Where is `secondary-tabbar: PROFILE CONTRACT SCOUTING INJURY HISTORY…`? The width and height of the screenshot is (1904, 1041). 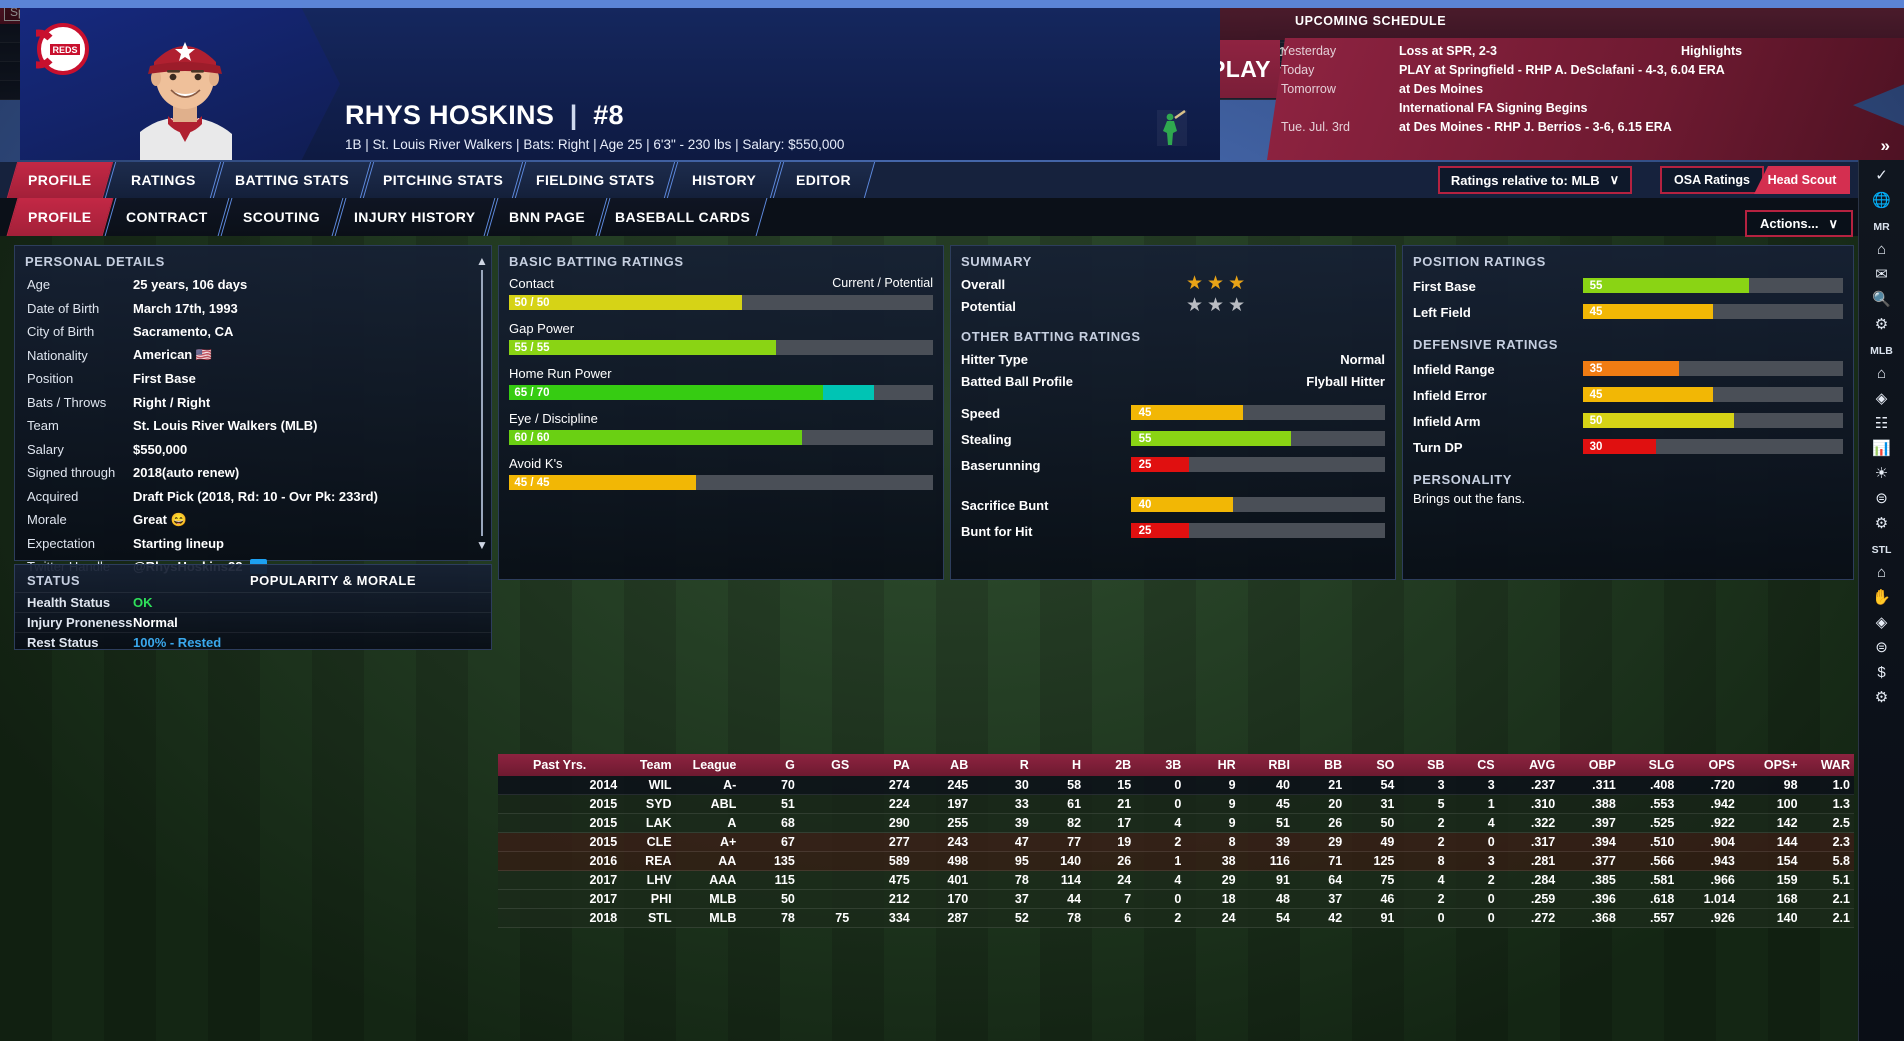
secondary-tabbar: PROFILE CONTRACT SCOUTING INJURY HISTORY… is located at coordinates (952, 217).